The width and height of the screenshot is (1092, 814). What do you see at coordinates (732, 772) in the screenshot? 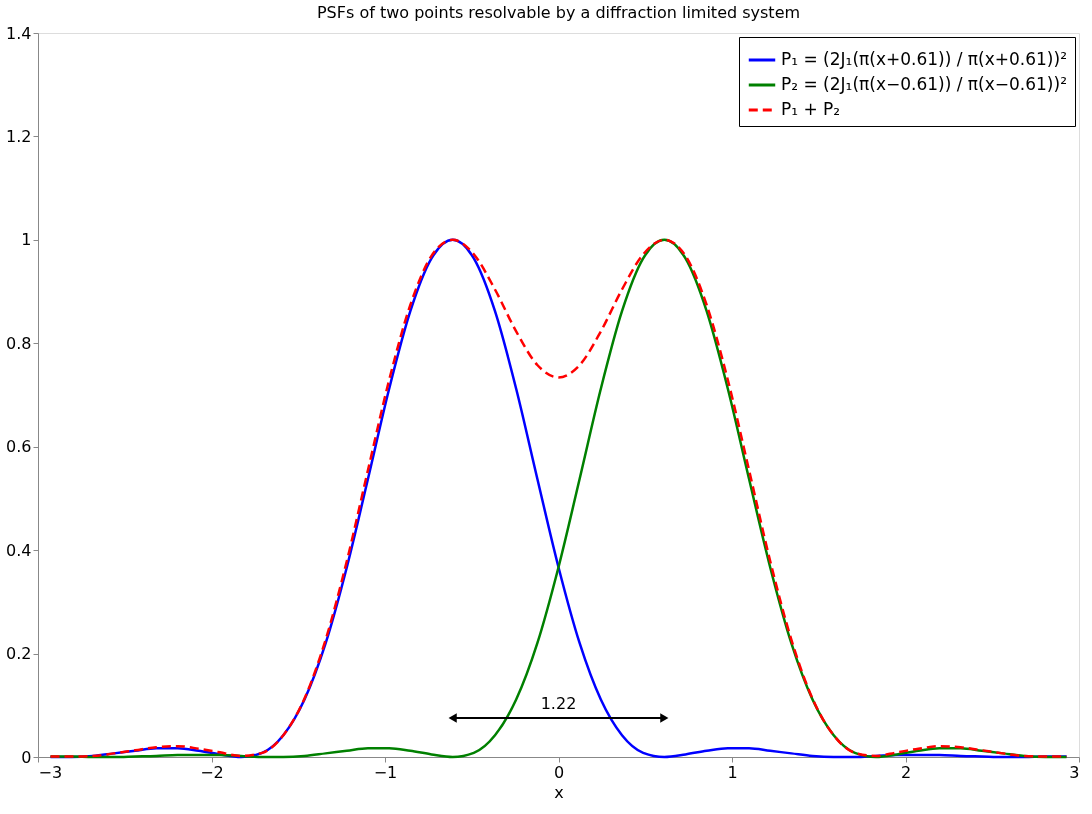
I see `x-tick-label: 1` at bounding box center [732, 772].